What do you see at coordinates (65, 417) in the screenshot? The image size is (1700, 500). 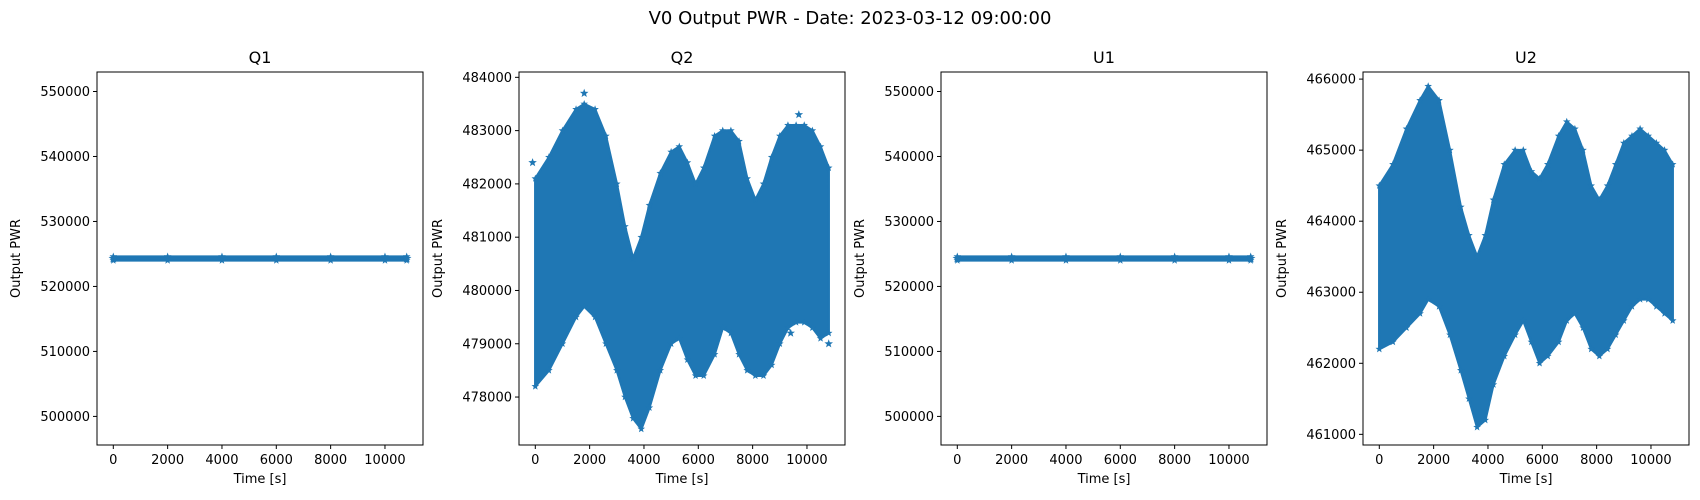 I see `y-tick-label: 500000` at bounding box center [65, 417].